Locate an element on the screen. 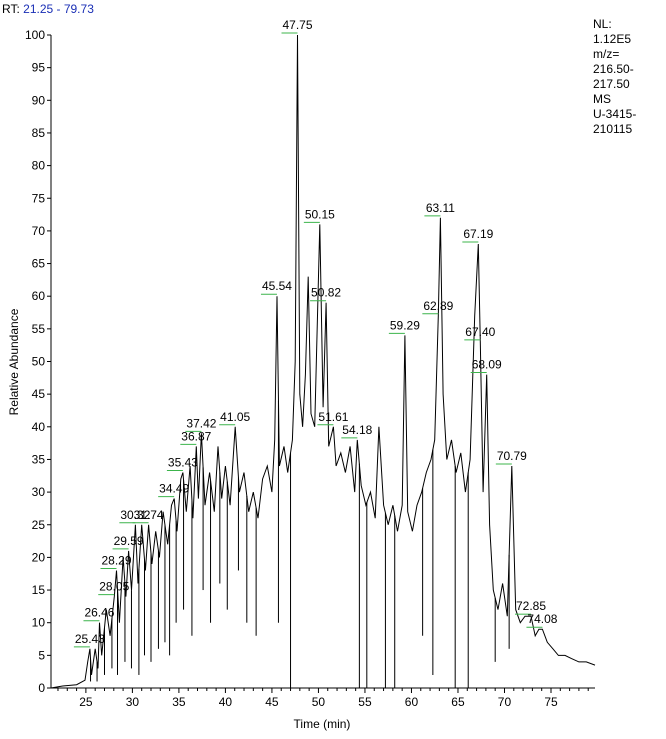 Image resolution: width=666 pixels, height=739 pixels. mz-range-line1: 216.50- is located at coordinates (613, 69).